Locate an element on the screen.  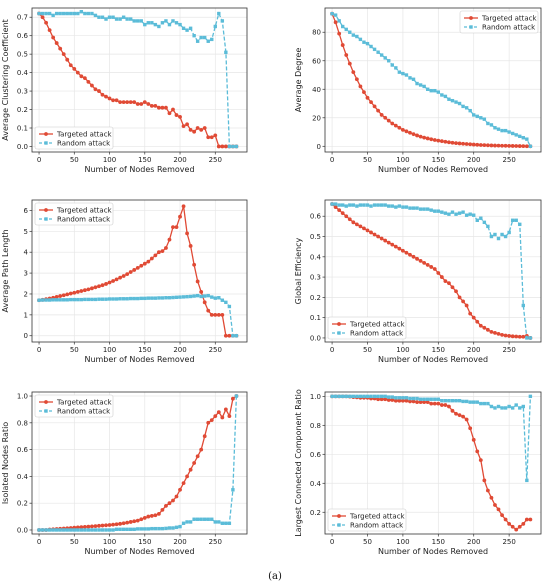
x-tick-label: 250 is located at coordinates (215, 160).